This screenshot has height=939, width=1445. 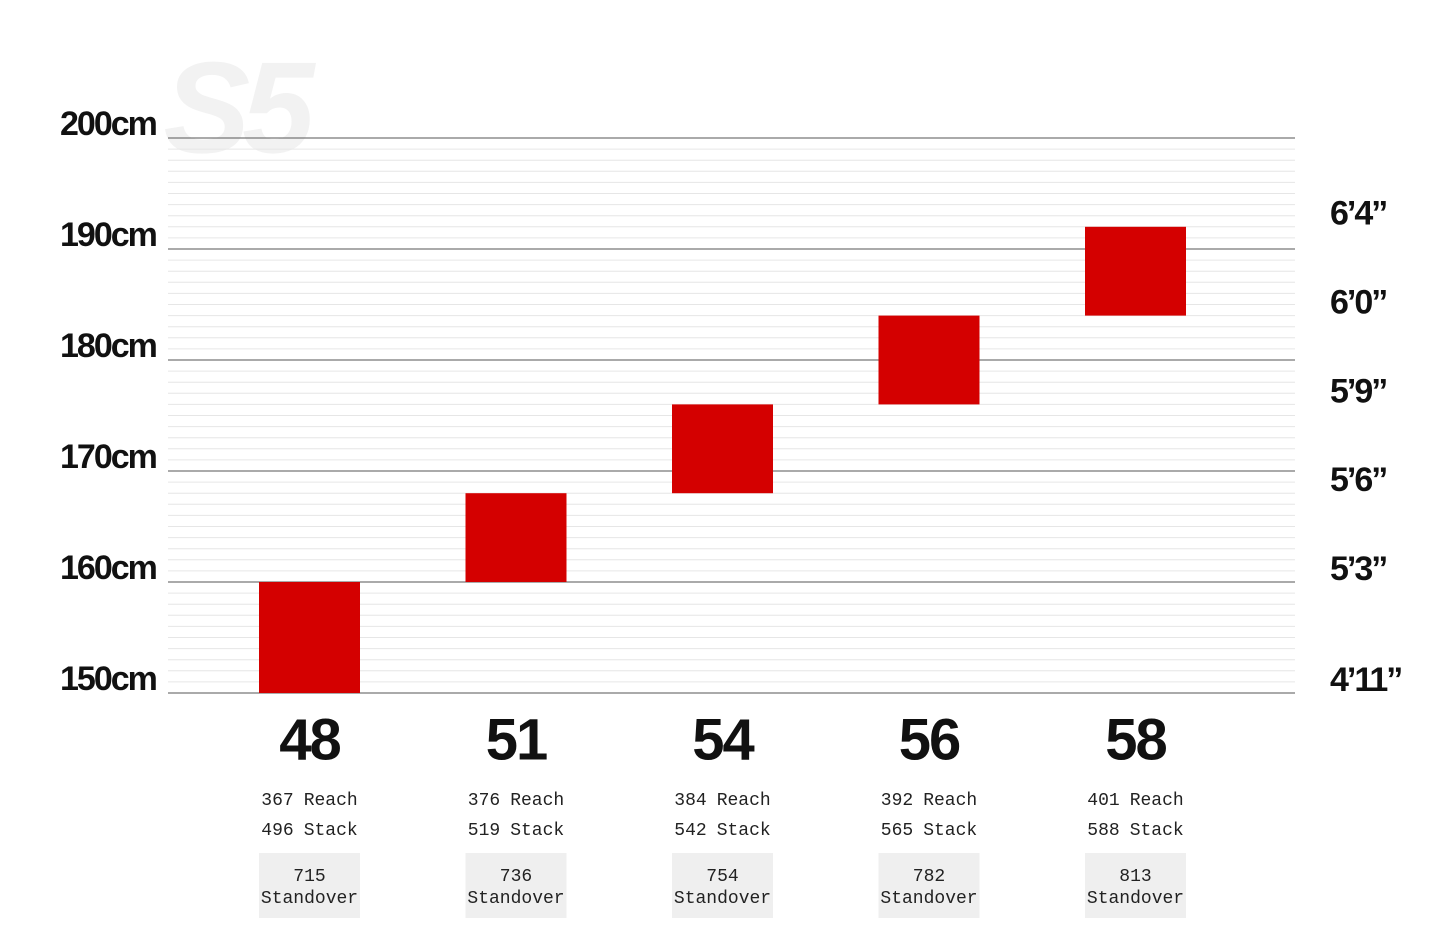 What do you see at coordinates (929, 739) in the screenshot?
I see `x-tick-label: 56` at bounding box center [929, 739].